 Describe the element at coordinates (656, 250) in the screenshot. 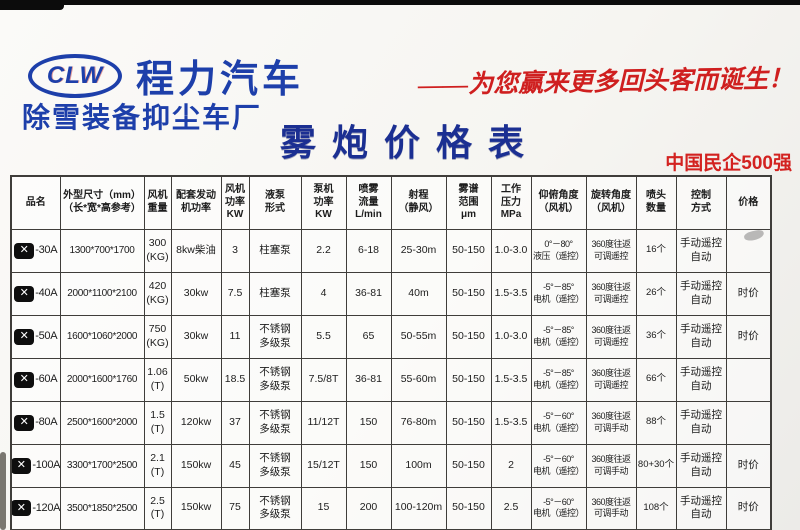

I see `table-cell: 16个` at that location.